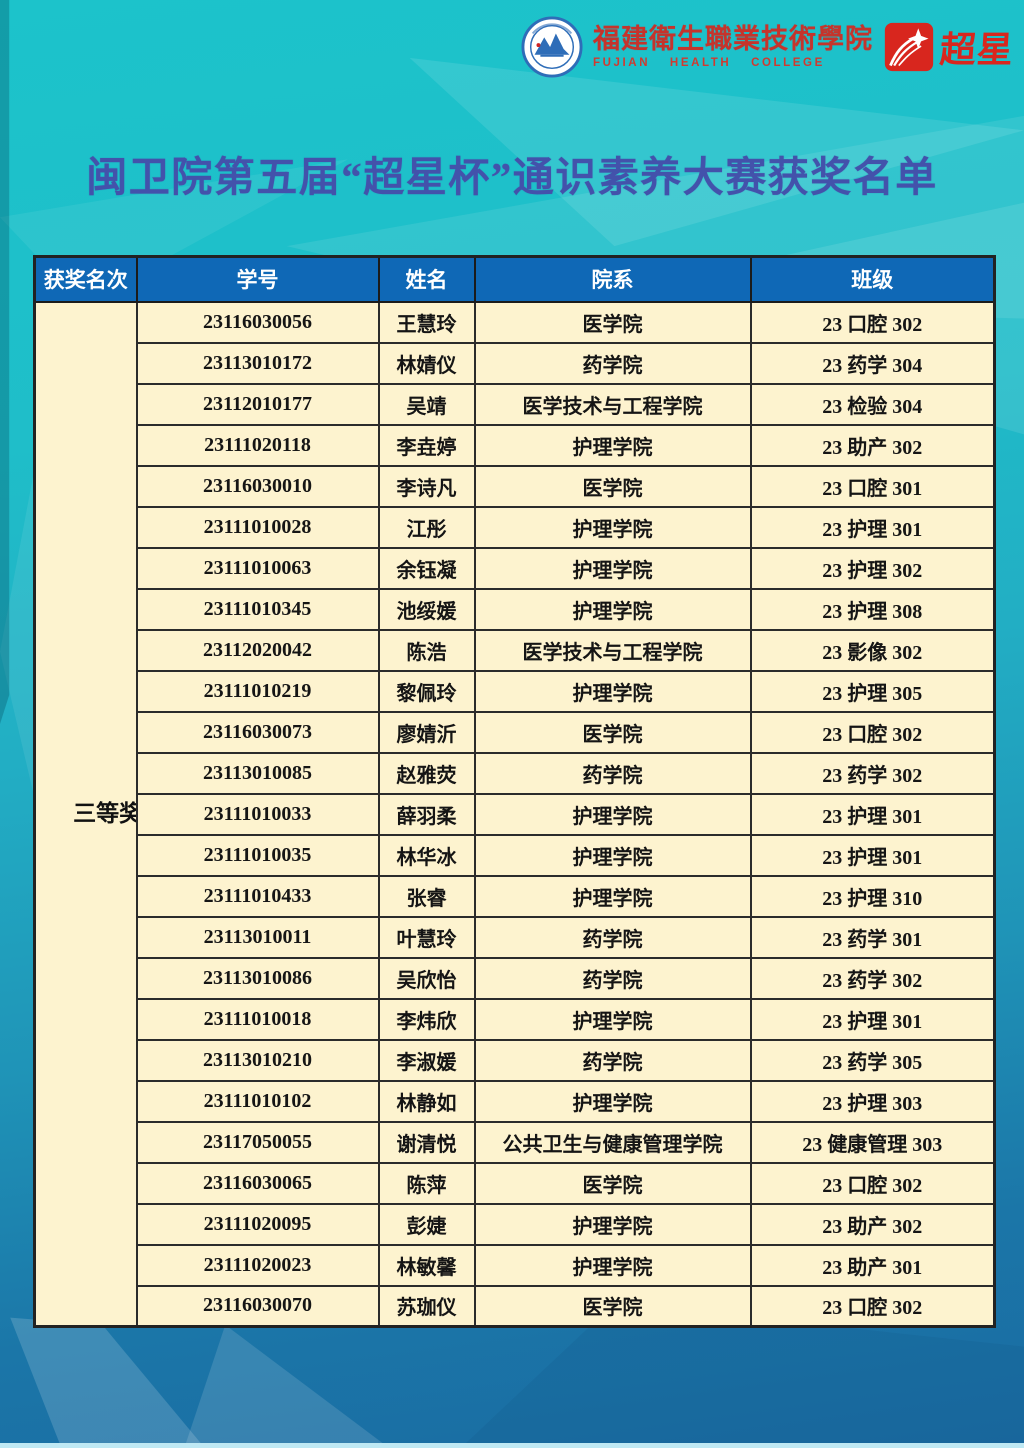 The height and width of the screenshot is (1448, 1024). I want to click on cell-student-id: 23116030056, so click(257, 322).